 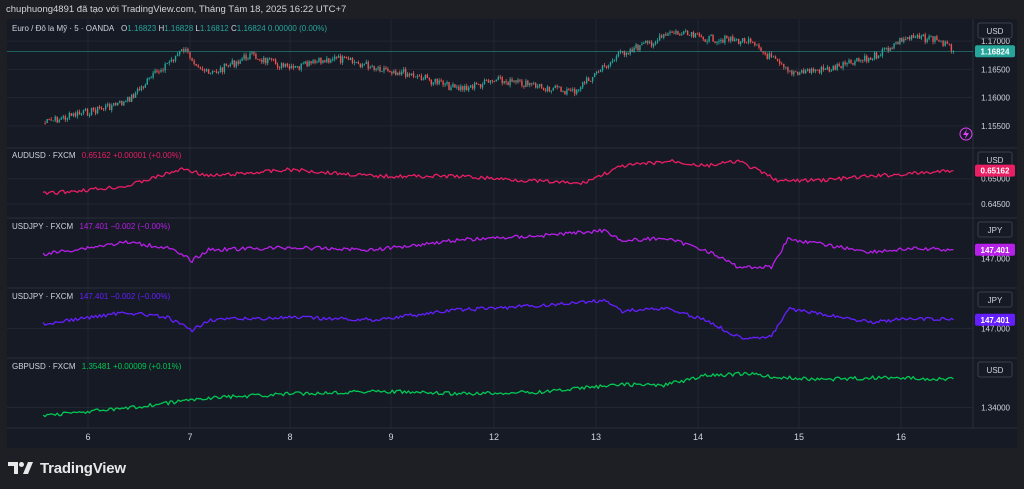 What do you see at coordinates (995, 258) in the screenshot?
I see `y-tick-label: 147.000` at bounding box center [995, 258].